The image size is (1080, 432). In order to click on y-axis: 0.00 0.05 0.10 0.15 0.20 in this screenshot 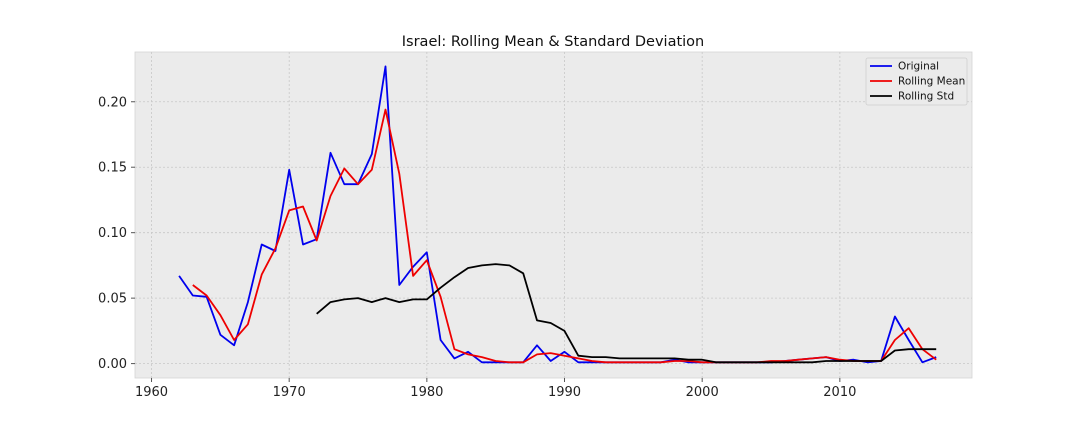, I will do `click(116, 233)`.